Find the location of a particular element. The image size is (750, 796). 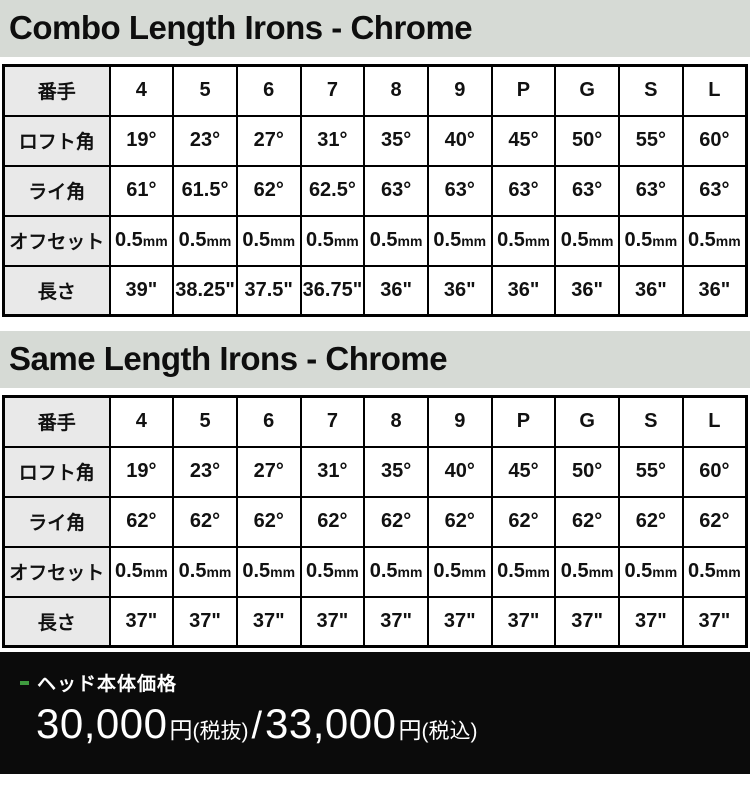

table-row-2: ライ角 62° 62° 62° 62° 62° 62° 62° 62° 62° 62° is located at coordinates (375, 521).